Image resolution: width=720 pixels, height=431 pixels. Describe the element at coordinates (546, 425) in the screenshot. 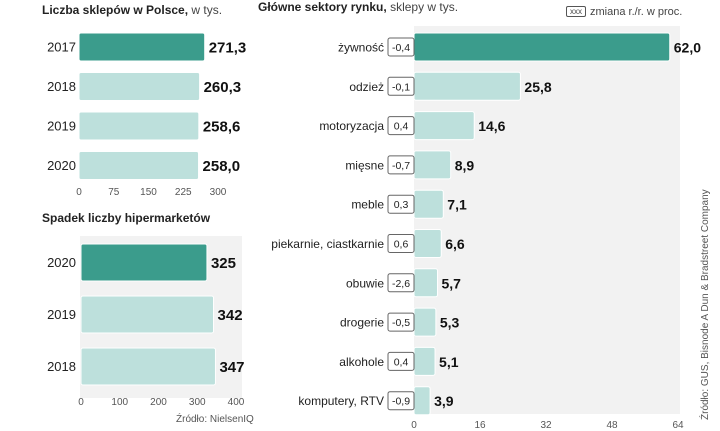

I see `sectors-tick-label: 32` at that location.